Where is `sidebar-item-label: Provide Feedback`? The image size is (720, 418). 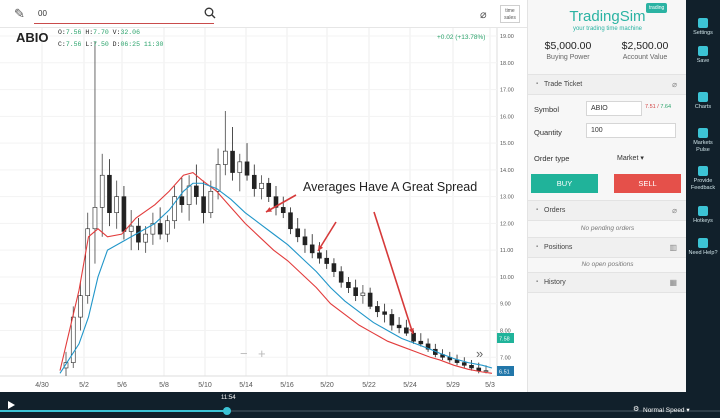 sidebar-item-label: Provide Feedback is located at coordinates (703, 184).